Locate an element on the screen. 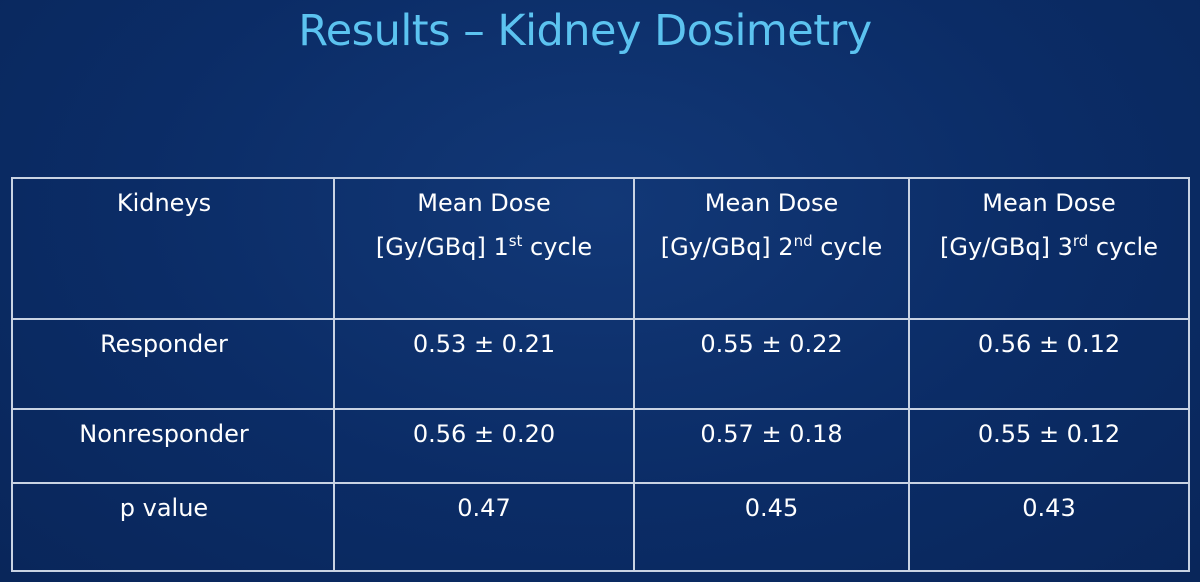 The height and width of the screenshot is (582, 1200). column-header-unit: [Gy/GBq] 1st cycle is located at coordinates (484, 246).